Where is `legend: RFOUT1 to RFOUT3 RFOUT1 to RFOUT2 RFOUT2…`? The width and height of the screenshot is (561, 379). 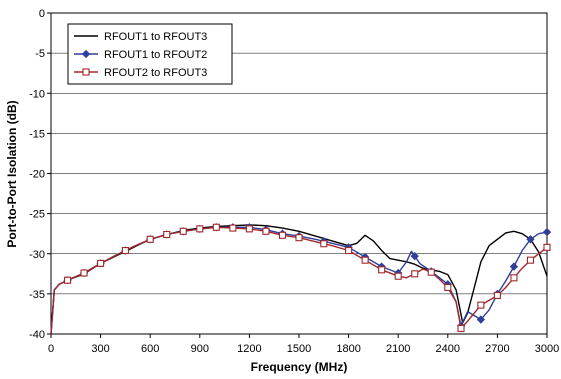
legend: RFOUT1 to RFOUT3 RFOUT1 to RFOUT2 RFOUT2… is located at coordinates (150, 54).